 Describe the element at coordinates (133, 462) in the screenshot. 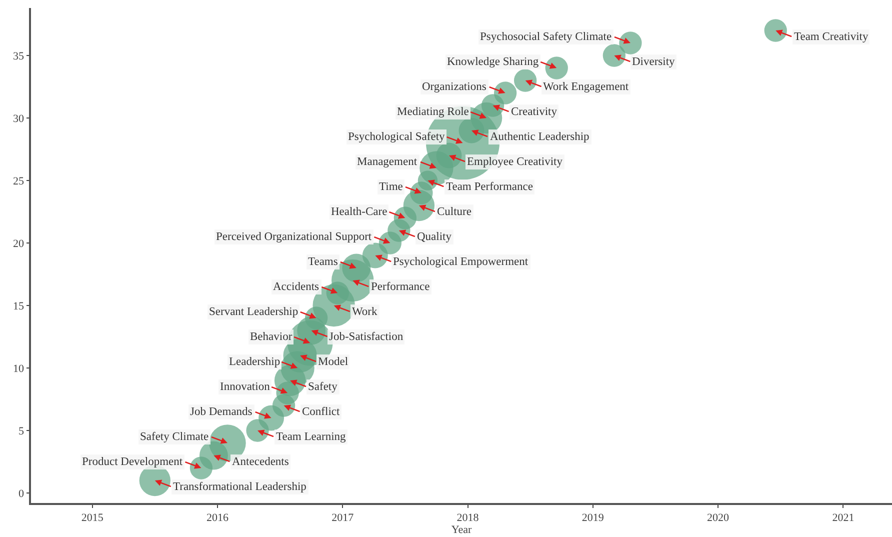

I see `annotation: Product Development` at that location.